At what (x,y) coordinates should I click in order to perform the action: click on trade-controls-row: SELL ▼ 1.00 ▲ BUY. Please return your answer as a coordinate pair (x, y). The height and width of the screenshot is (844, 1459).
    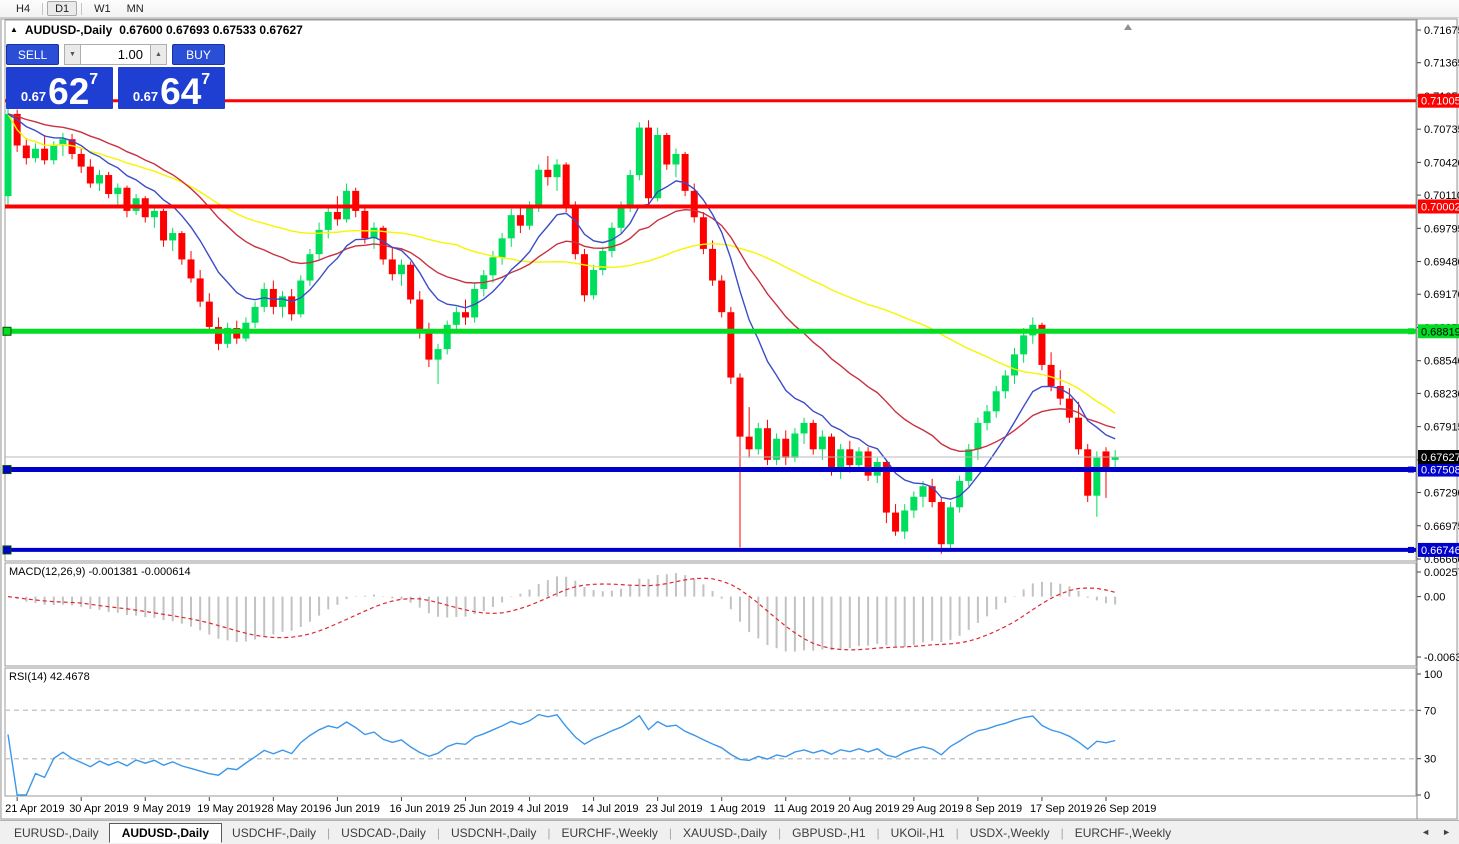
    Looking at the image, I should click on (115, 54).